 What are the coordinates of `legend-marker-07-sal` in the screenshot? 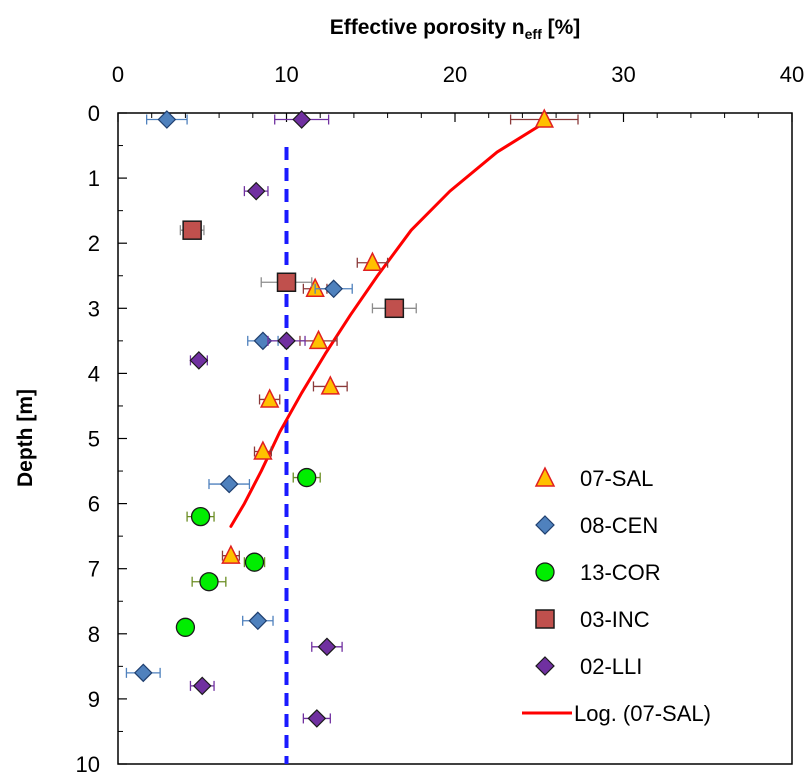 It's located at (545, 476).